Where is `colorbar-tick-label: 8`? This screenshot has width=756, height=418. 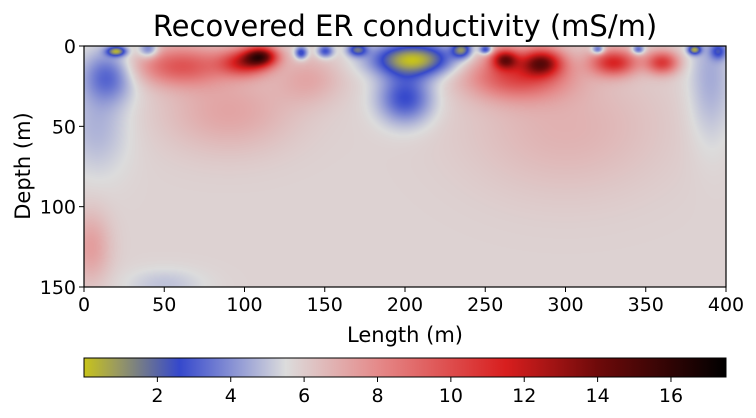
colorbar-tick-label: 8 is located at coordinates (377, 396).